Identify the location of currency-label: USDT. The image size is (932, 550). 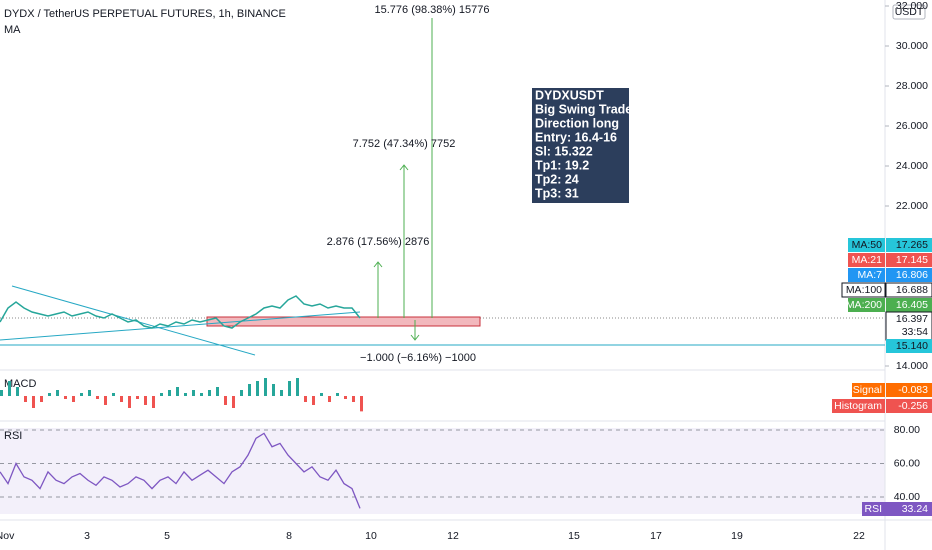
(909, 12).